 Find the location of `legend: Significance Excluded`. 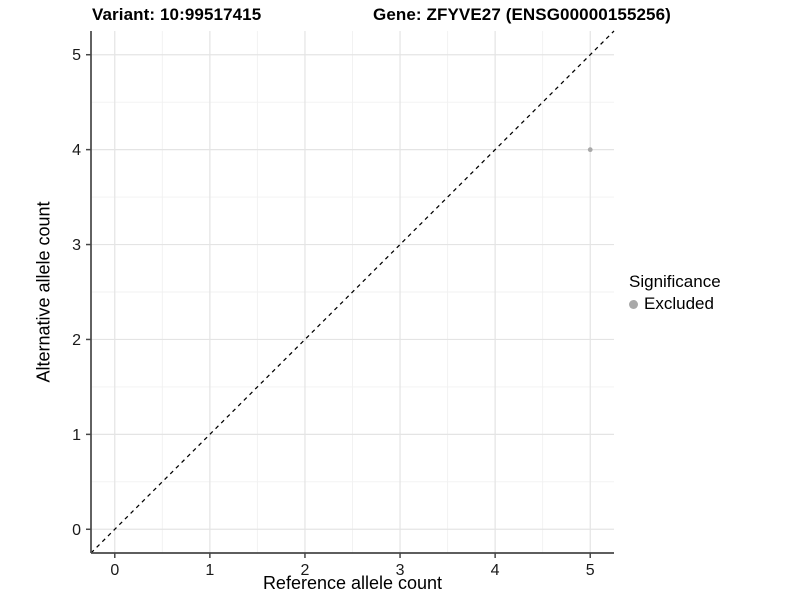

legend: Significance Excluded is located at coordinates (675, 293).